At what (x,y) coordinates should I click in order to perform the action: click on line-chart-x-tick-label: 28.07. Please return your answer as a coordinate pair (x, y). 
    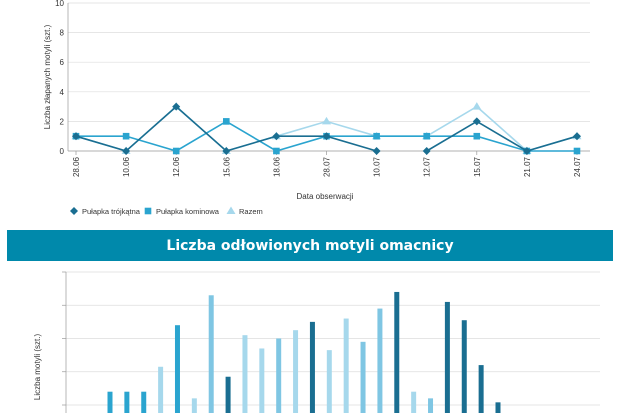
    Looking at the image, I should click on (327, 166).